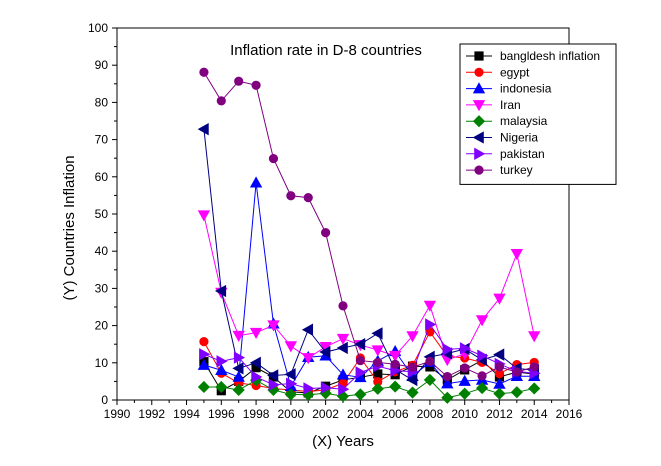 The width and height of the screenshot is (661, 466). I want to click on y-tick-label: 100, so click(98, 28).